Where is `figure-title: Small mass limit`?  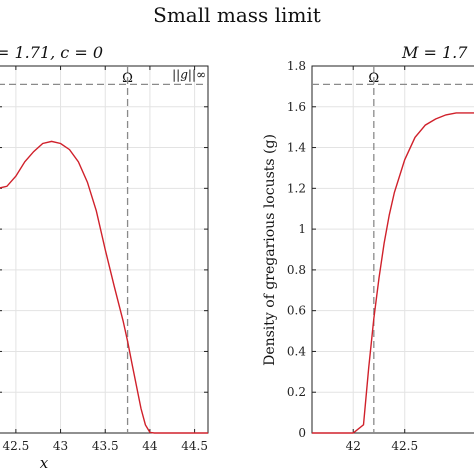
figure-title: Small mass limit is located at coordinates (237, 15).